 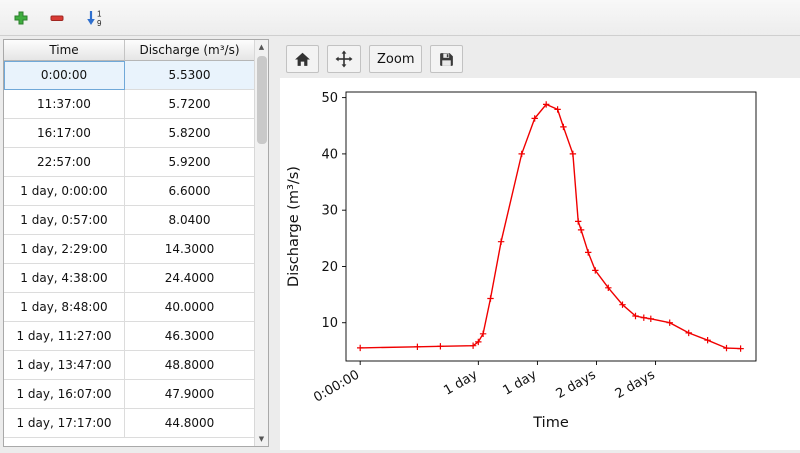 I want to click on table-row: 1 day, 2:29:00 14.3000, so click(x=129, y=249).